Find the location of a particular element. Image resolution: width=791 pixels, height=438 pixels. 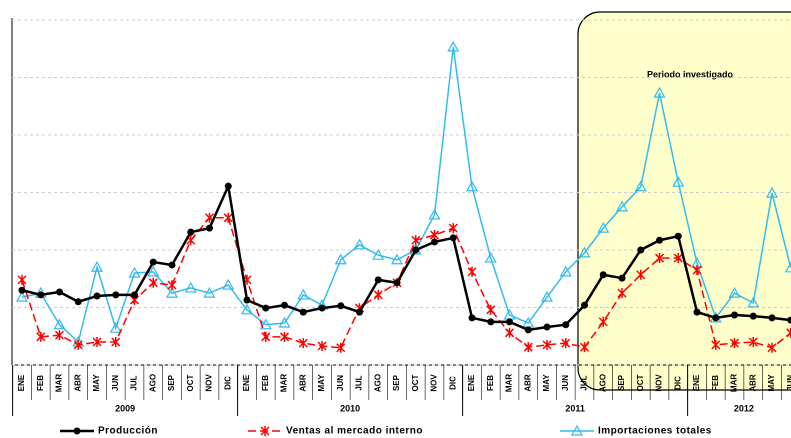

legend-label: Importaciones totales is located at coordinates (655, 431).